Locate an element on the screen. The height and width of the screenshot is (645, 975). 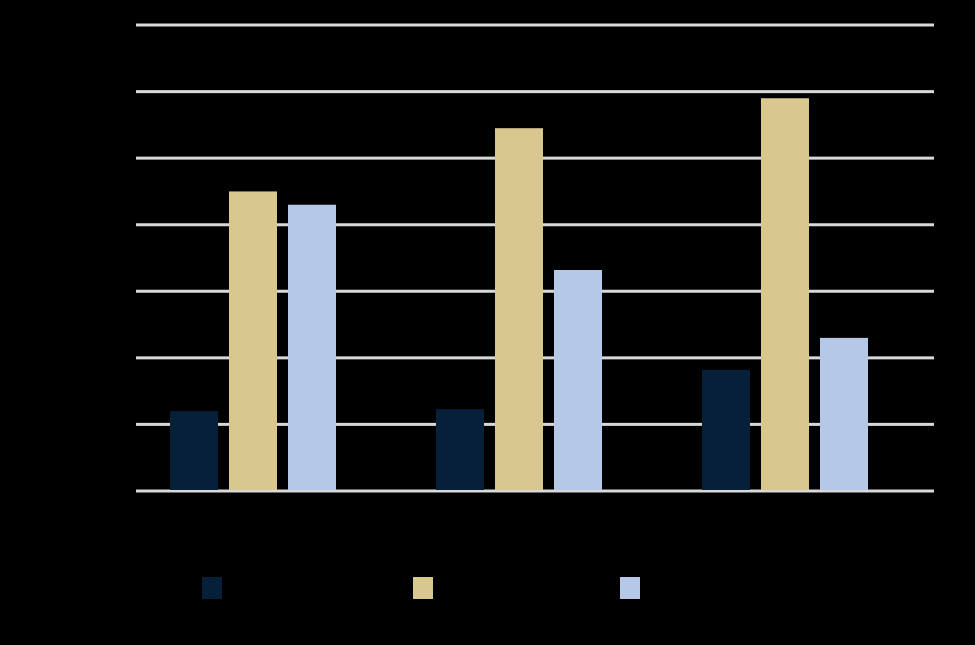
data-label-series-2-cat-2: 54% is located at coordinates (519, 110).